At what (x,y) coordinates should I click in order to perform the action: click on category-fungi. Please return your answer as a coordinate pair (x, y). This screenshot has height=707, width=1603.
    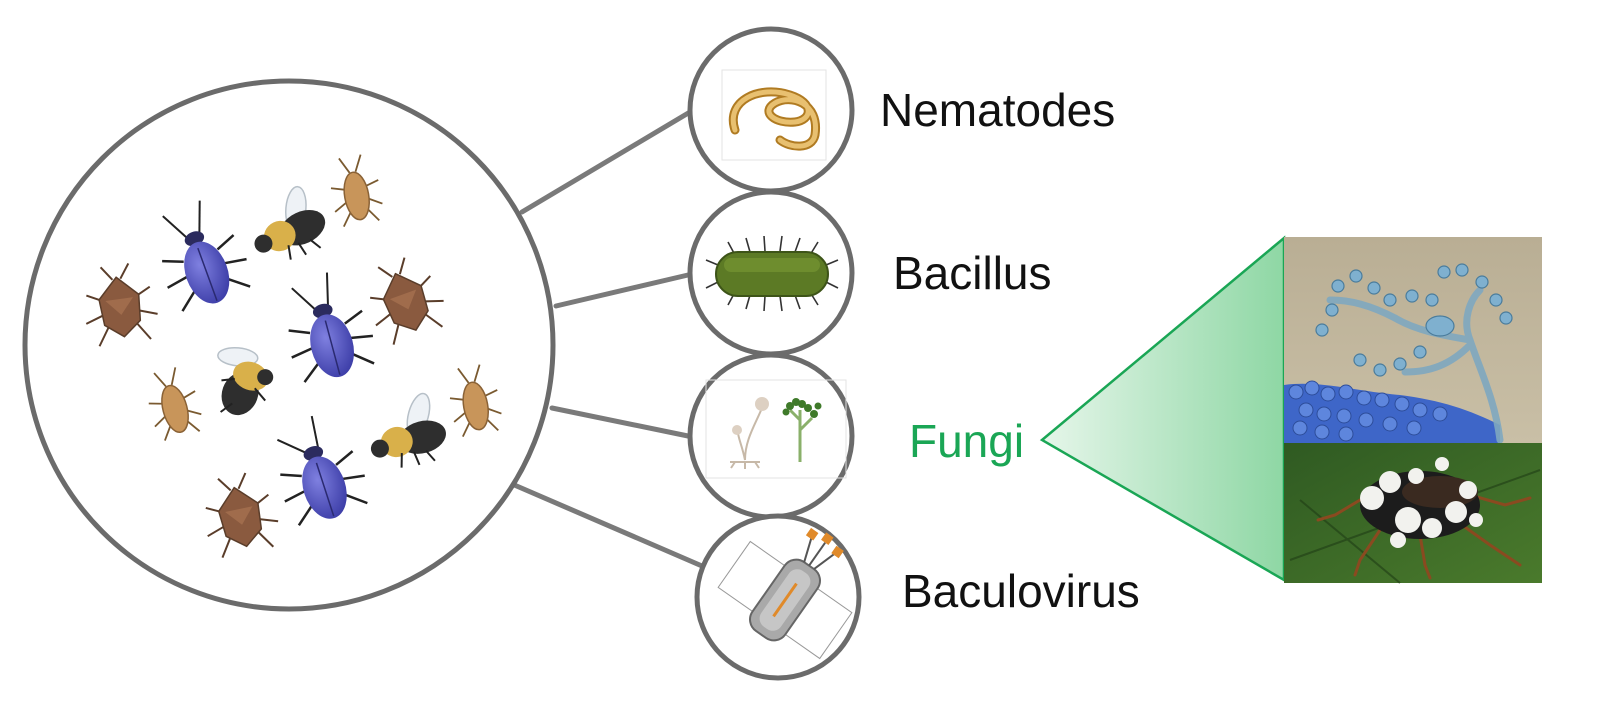
    Looking at the image, I should click on (771, 436).